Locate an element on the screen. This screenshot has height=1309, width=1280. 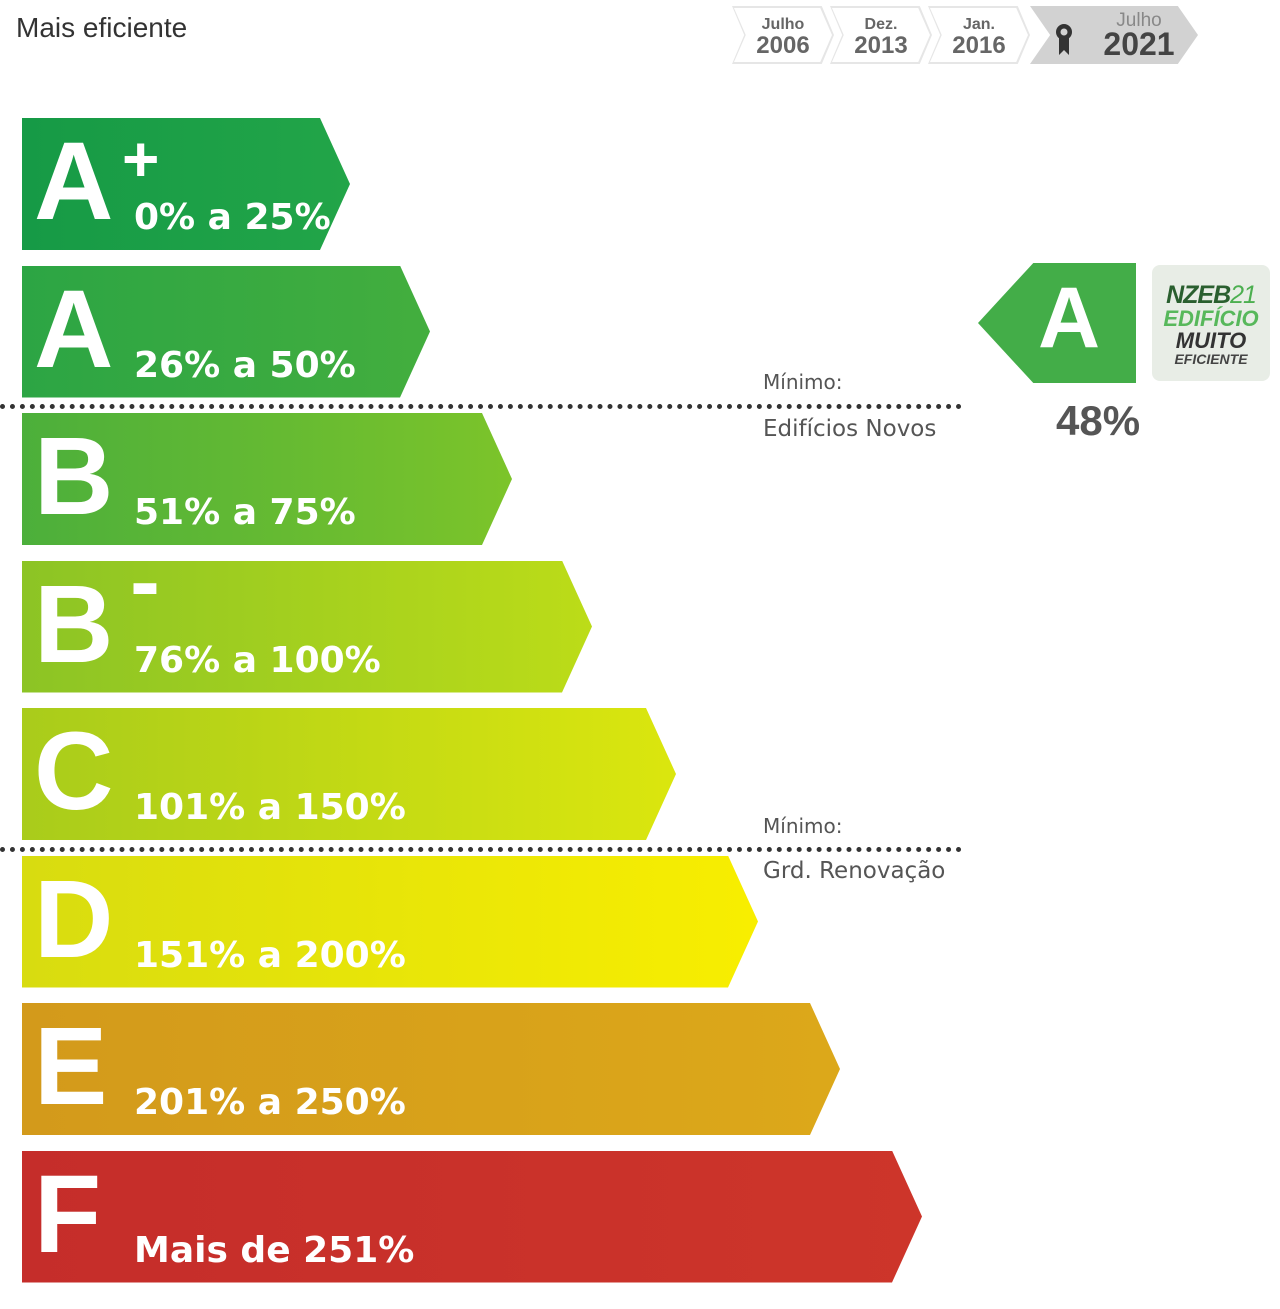
timeline-month: Dez. is located at coordinates (881, 24).